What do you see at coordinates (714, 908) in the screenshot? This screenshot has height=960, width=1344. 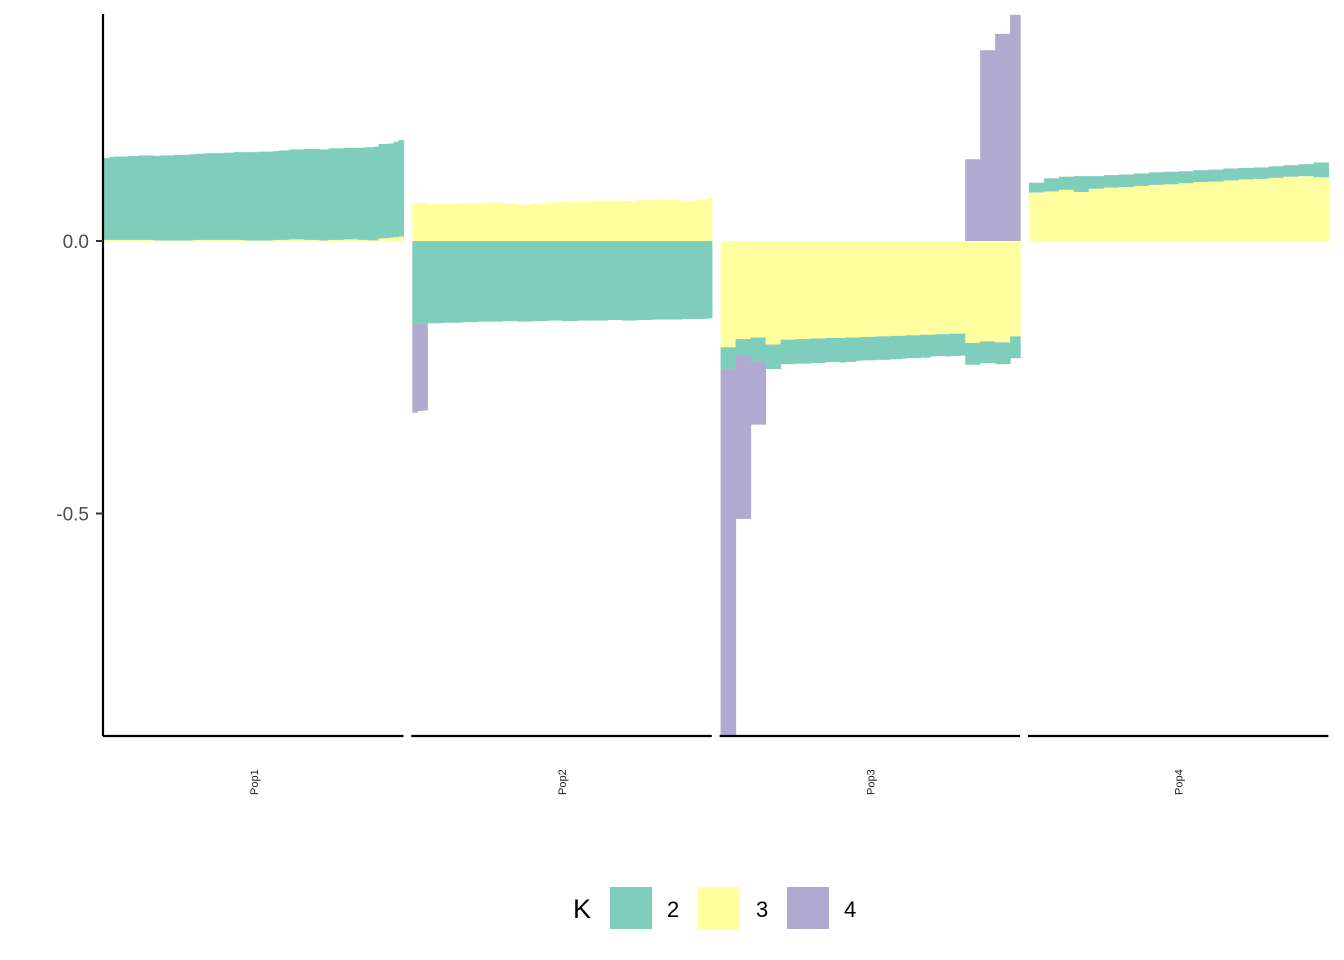 I see `legend: K 2 3 4` at bounding box center [714, 908].